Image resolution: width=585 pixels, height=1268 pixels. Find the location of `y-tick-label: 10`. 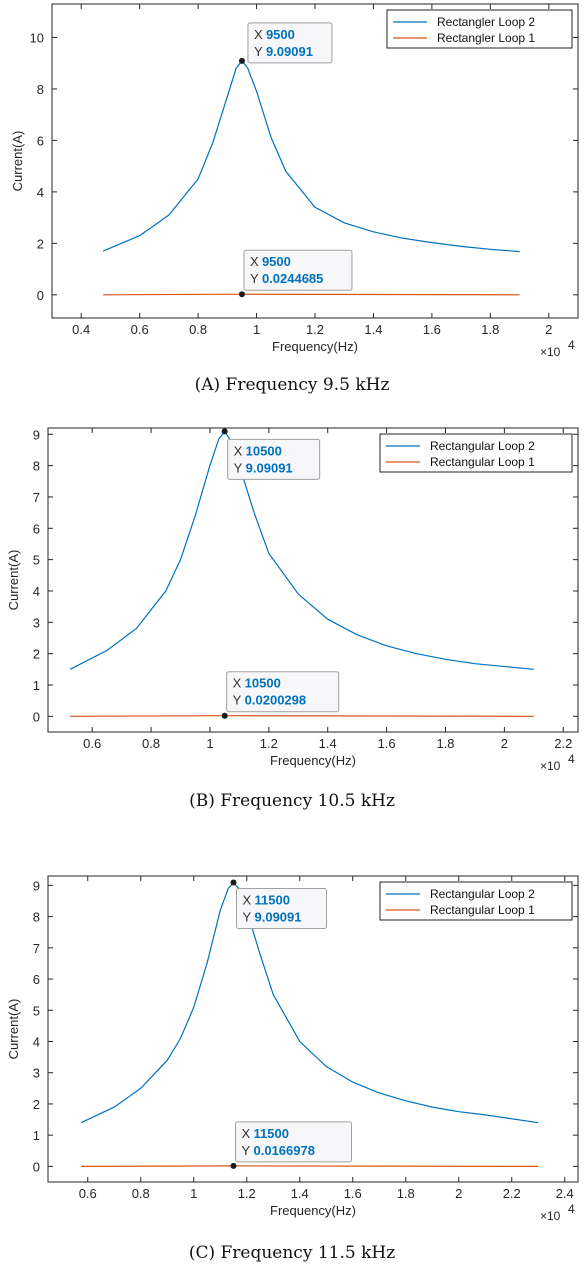

y-tick-label: 10 is located at coordinates (37, 37).